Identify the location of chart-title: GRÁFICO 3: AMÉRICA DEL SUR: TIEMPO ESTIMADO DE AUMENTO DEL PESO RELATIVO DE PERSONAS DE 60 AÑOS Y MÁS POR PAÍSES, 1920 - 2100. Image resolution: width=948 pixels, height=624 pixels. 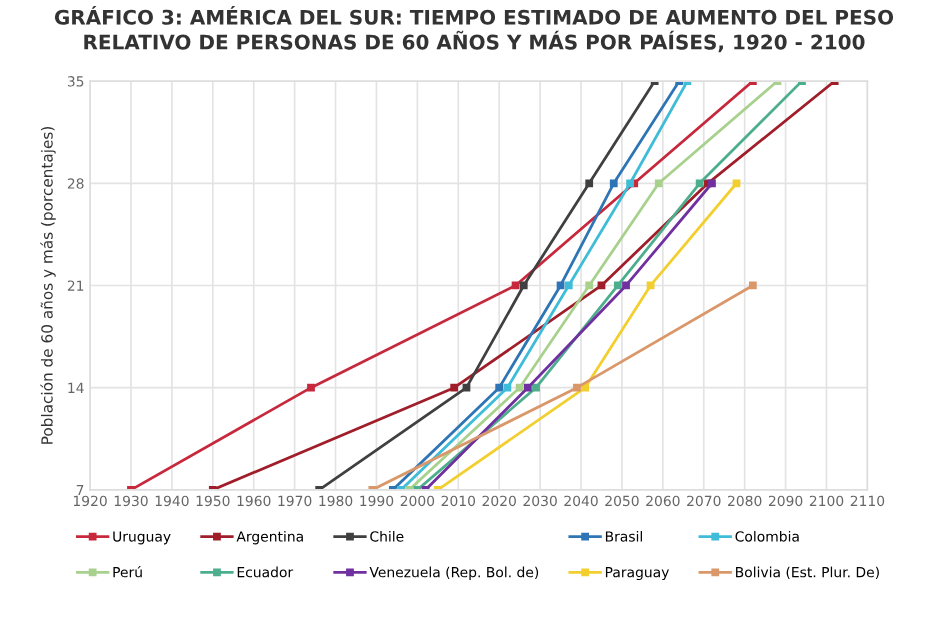
(474, 29).